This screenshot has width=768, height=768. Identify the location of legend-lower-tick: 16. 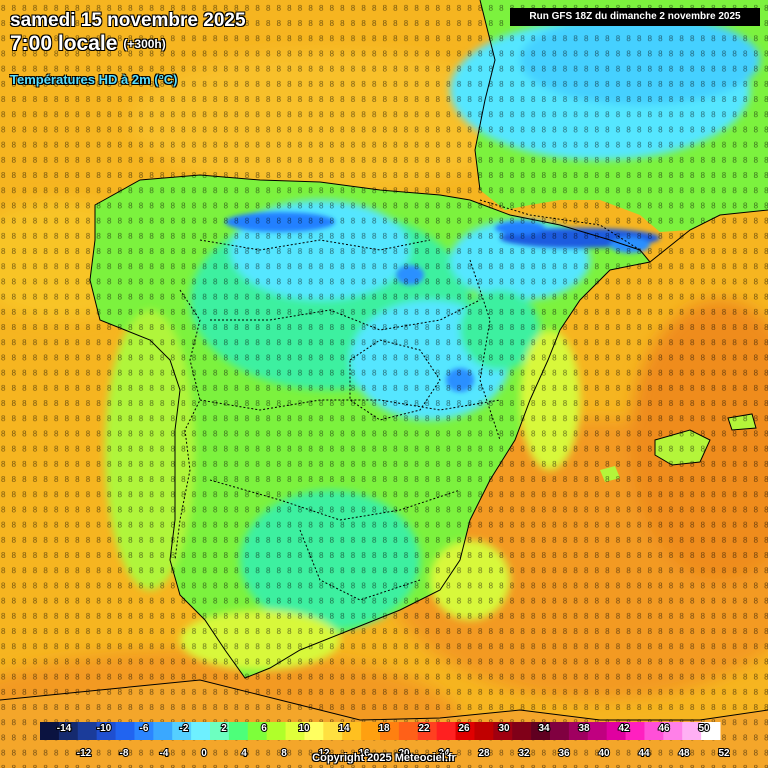
(364, 753).